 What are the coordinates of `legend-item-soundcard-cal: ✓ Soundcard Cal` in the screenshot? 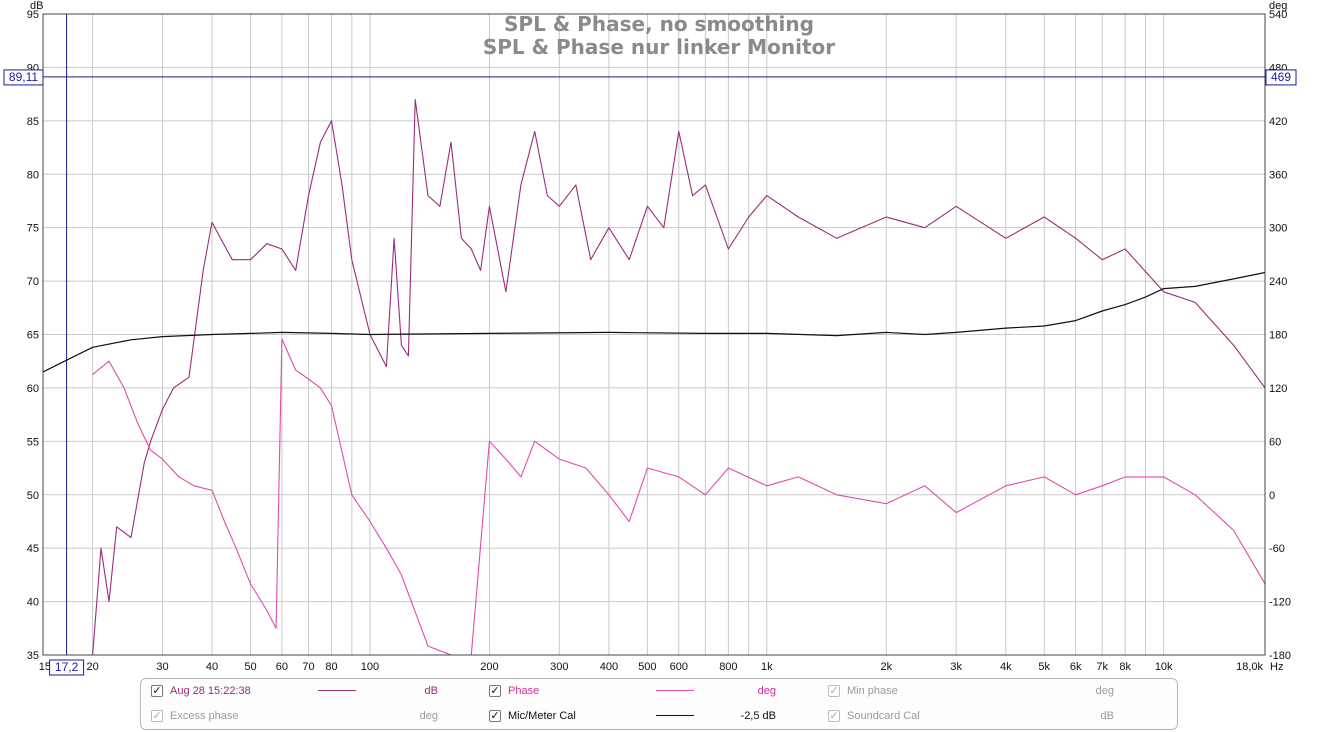 It's located at (874, 716).